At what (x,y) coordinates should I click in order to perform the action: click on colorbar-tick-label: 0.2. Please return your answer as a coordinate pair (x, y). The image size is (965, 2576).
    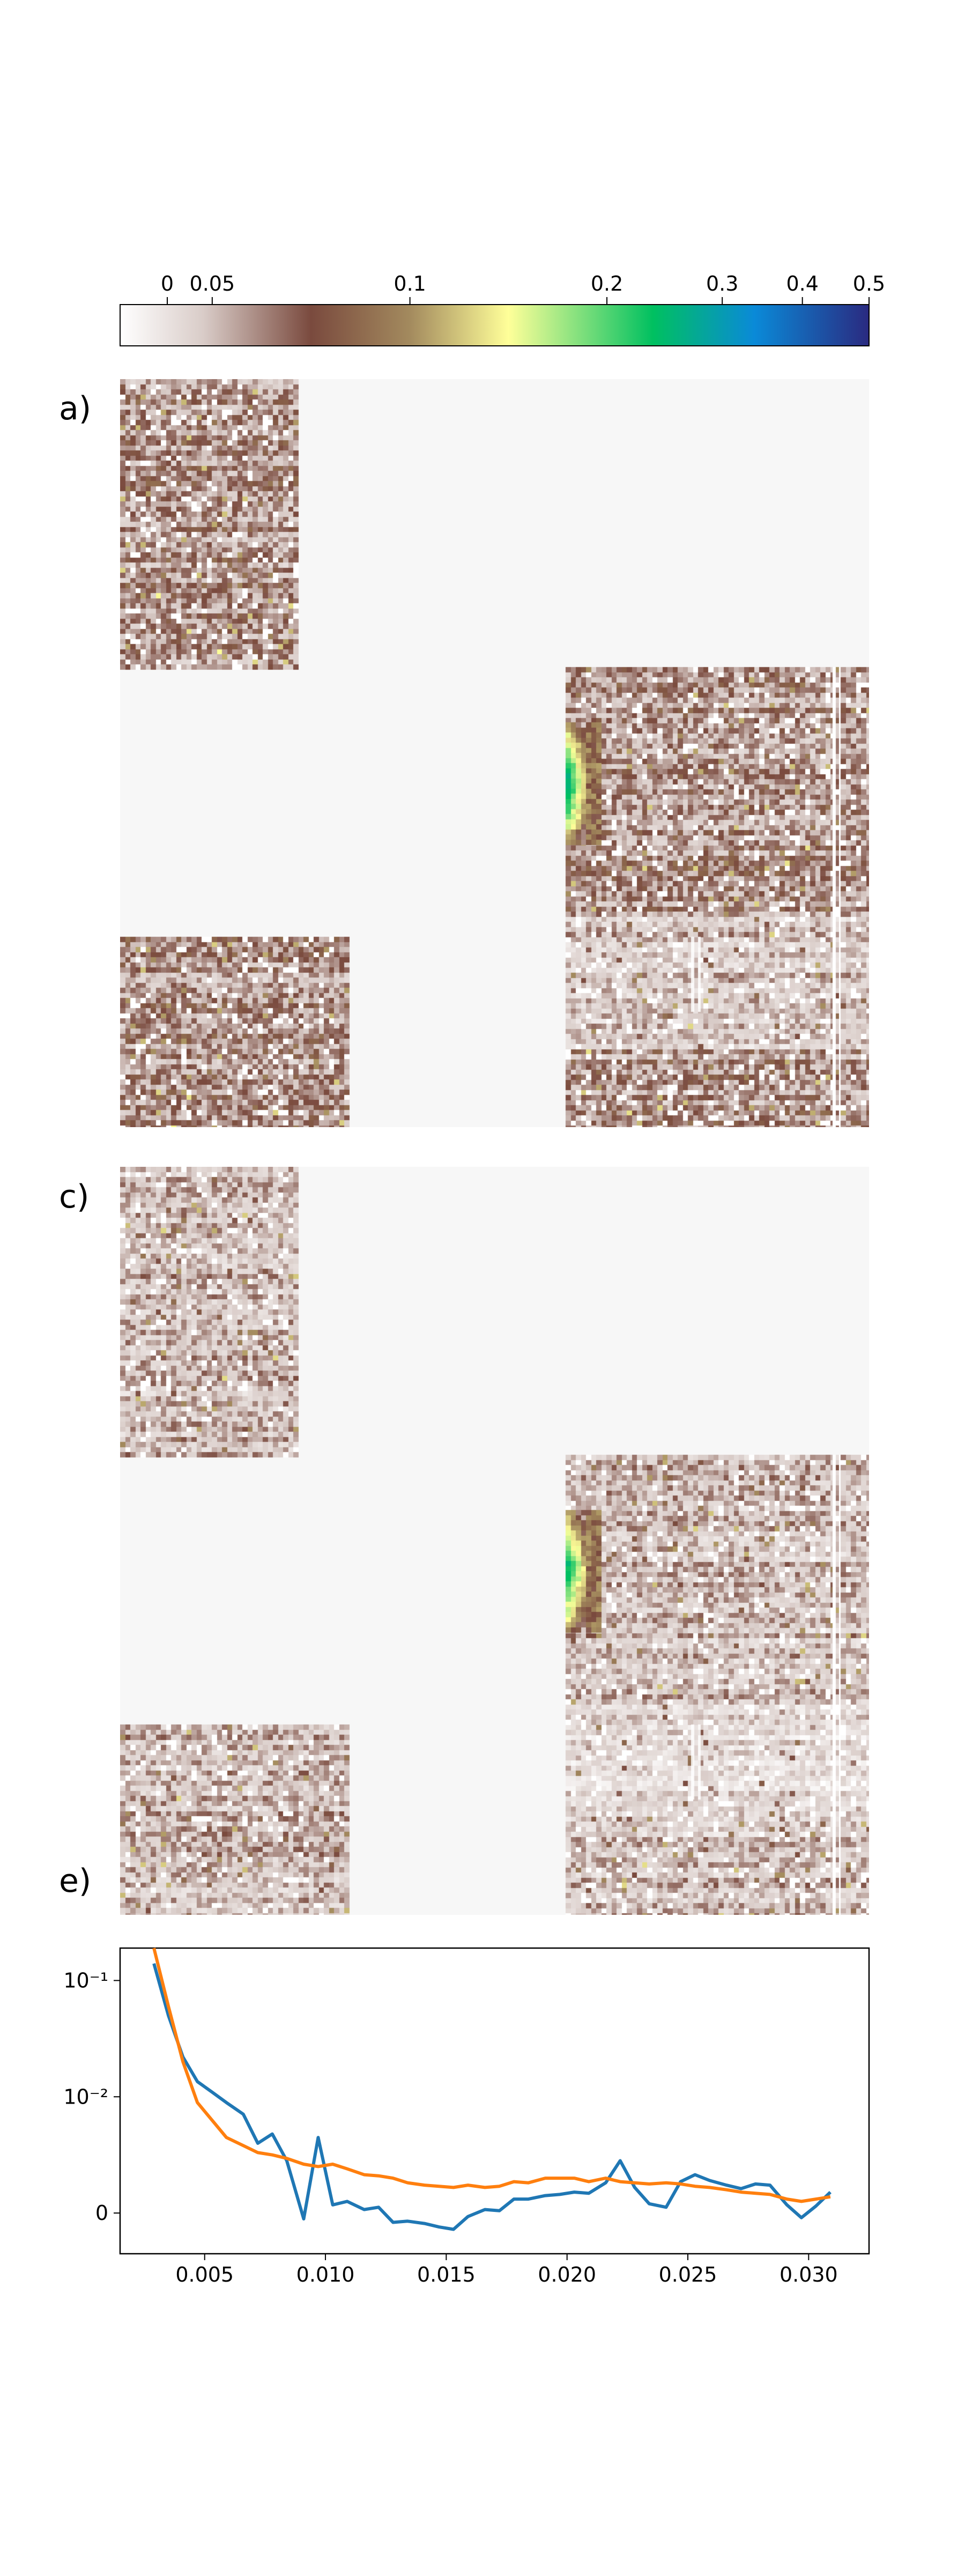
    Looking at the image, I should click on (607, 283).